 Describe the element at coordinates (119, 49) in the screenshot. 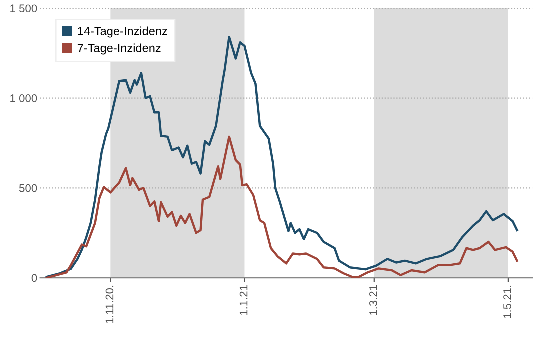

I see `legend-label: 7-Tage-Inzidenz` at that location.